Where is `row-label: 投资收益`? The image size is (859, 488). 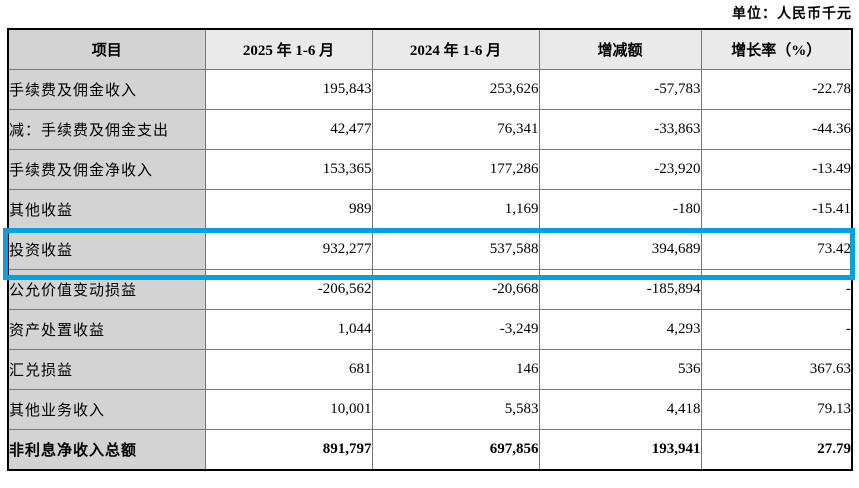
row-label: 投资收益 is located at coordinates (106, 249).